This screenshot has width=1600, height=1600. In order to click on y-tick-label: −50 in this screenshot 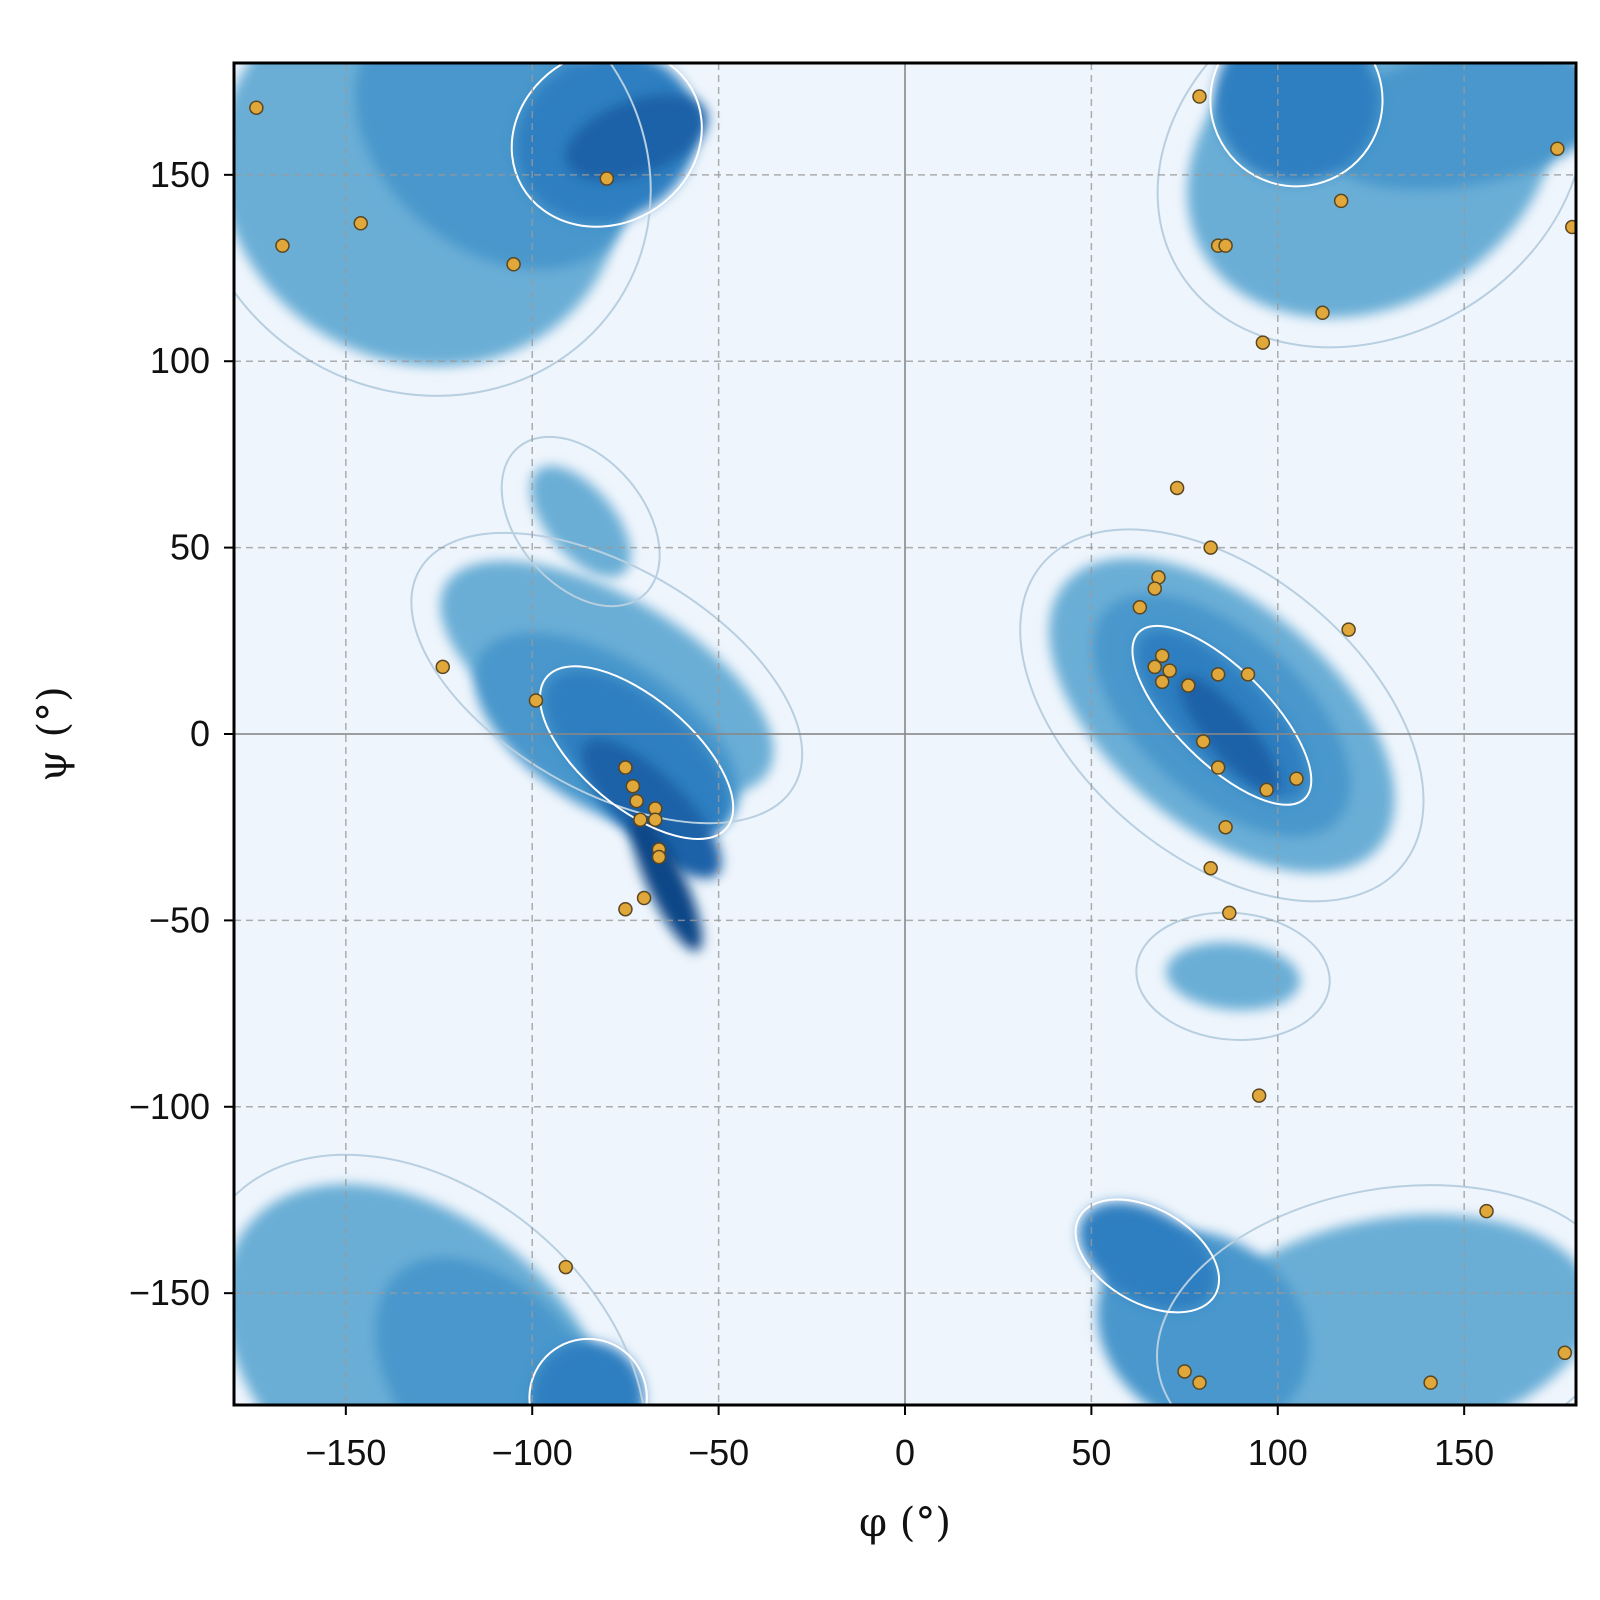, I will do `click(179, 919)`.